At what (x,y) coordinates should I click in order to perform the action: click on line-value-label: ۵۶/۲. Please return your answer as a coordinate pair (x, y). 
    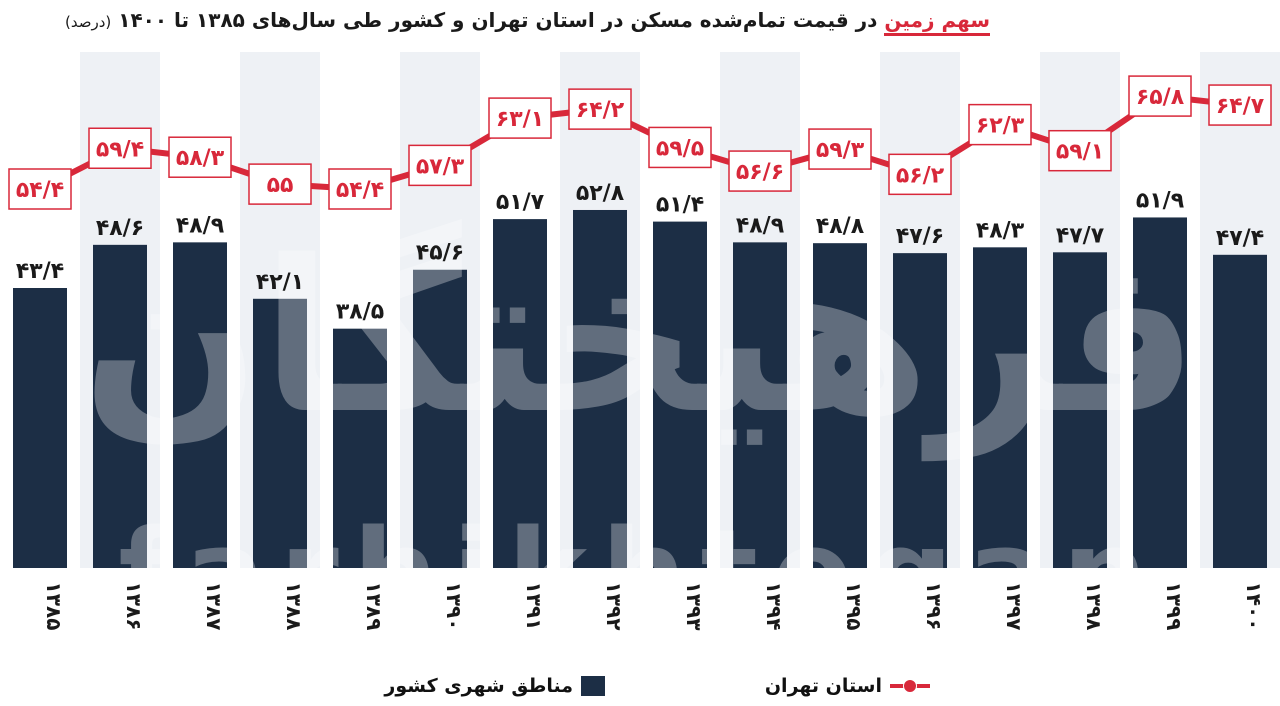
    Looking at the image, I should click on (920, 175).